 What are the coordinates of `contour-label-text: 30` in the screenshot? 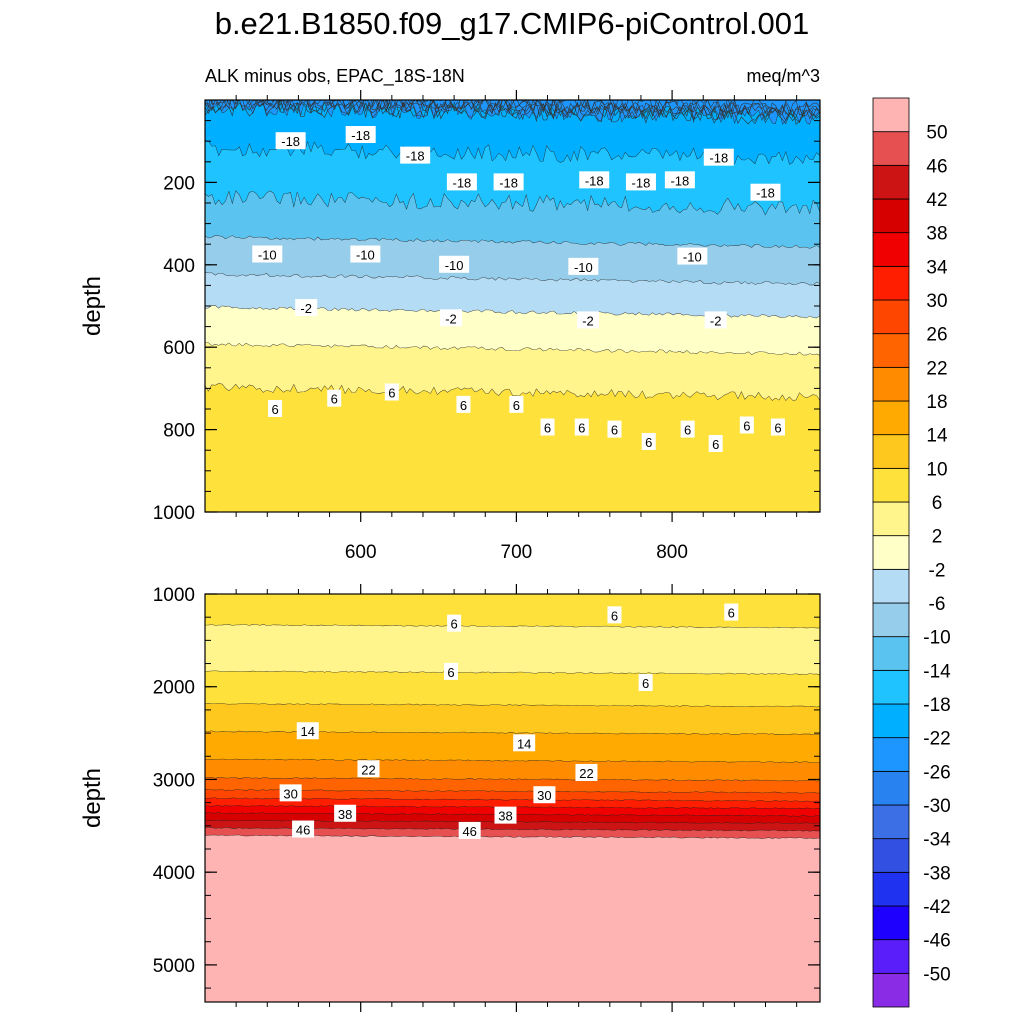 It's located at (290, 793).